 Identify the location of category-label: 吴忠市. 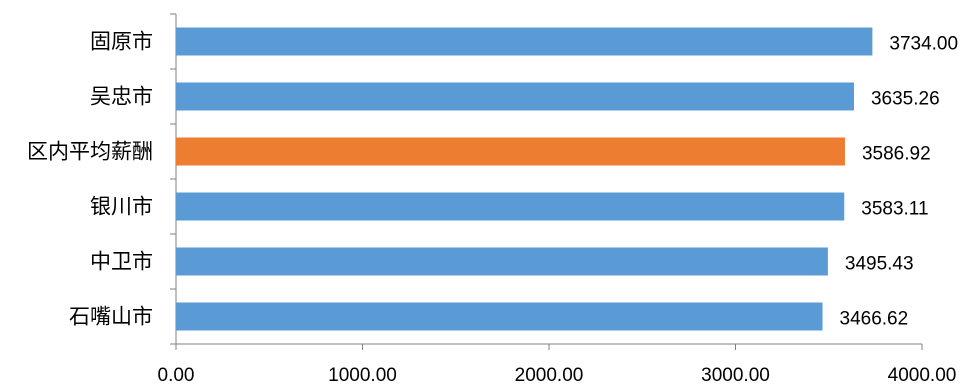
(121, 97).